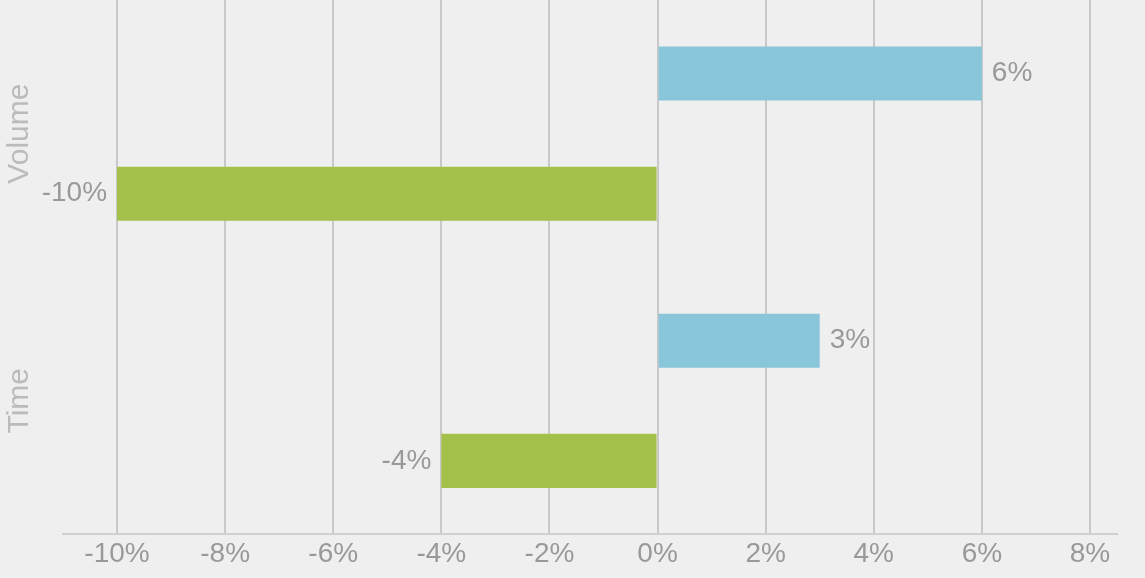  What do you see at coordinates (765, 552) in the screenshot?
I see `x-tick-label: 2%` at bounding box center [765, 552].